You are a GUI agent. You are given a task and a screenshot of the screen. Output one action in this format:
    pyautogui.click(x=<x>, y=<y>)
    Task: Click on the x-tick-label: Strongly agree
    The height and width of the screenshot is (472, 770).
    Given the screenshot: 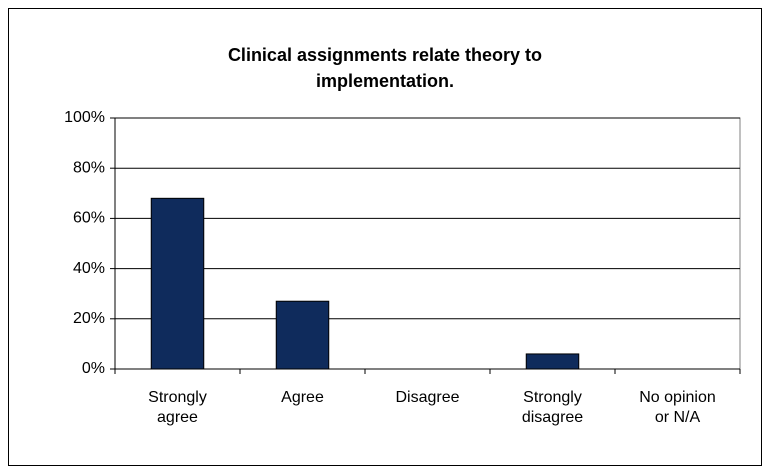 What is the action you would take?
    pyautogui.click(x=177, y=407)
    